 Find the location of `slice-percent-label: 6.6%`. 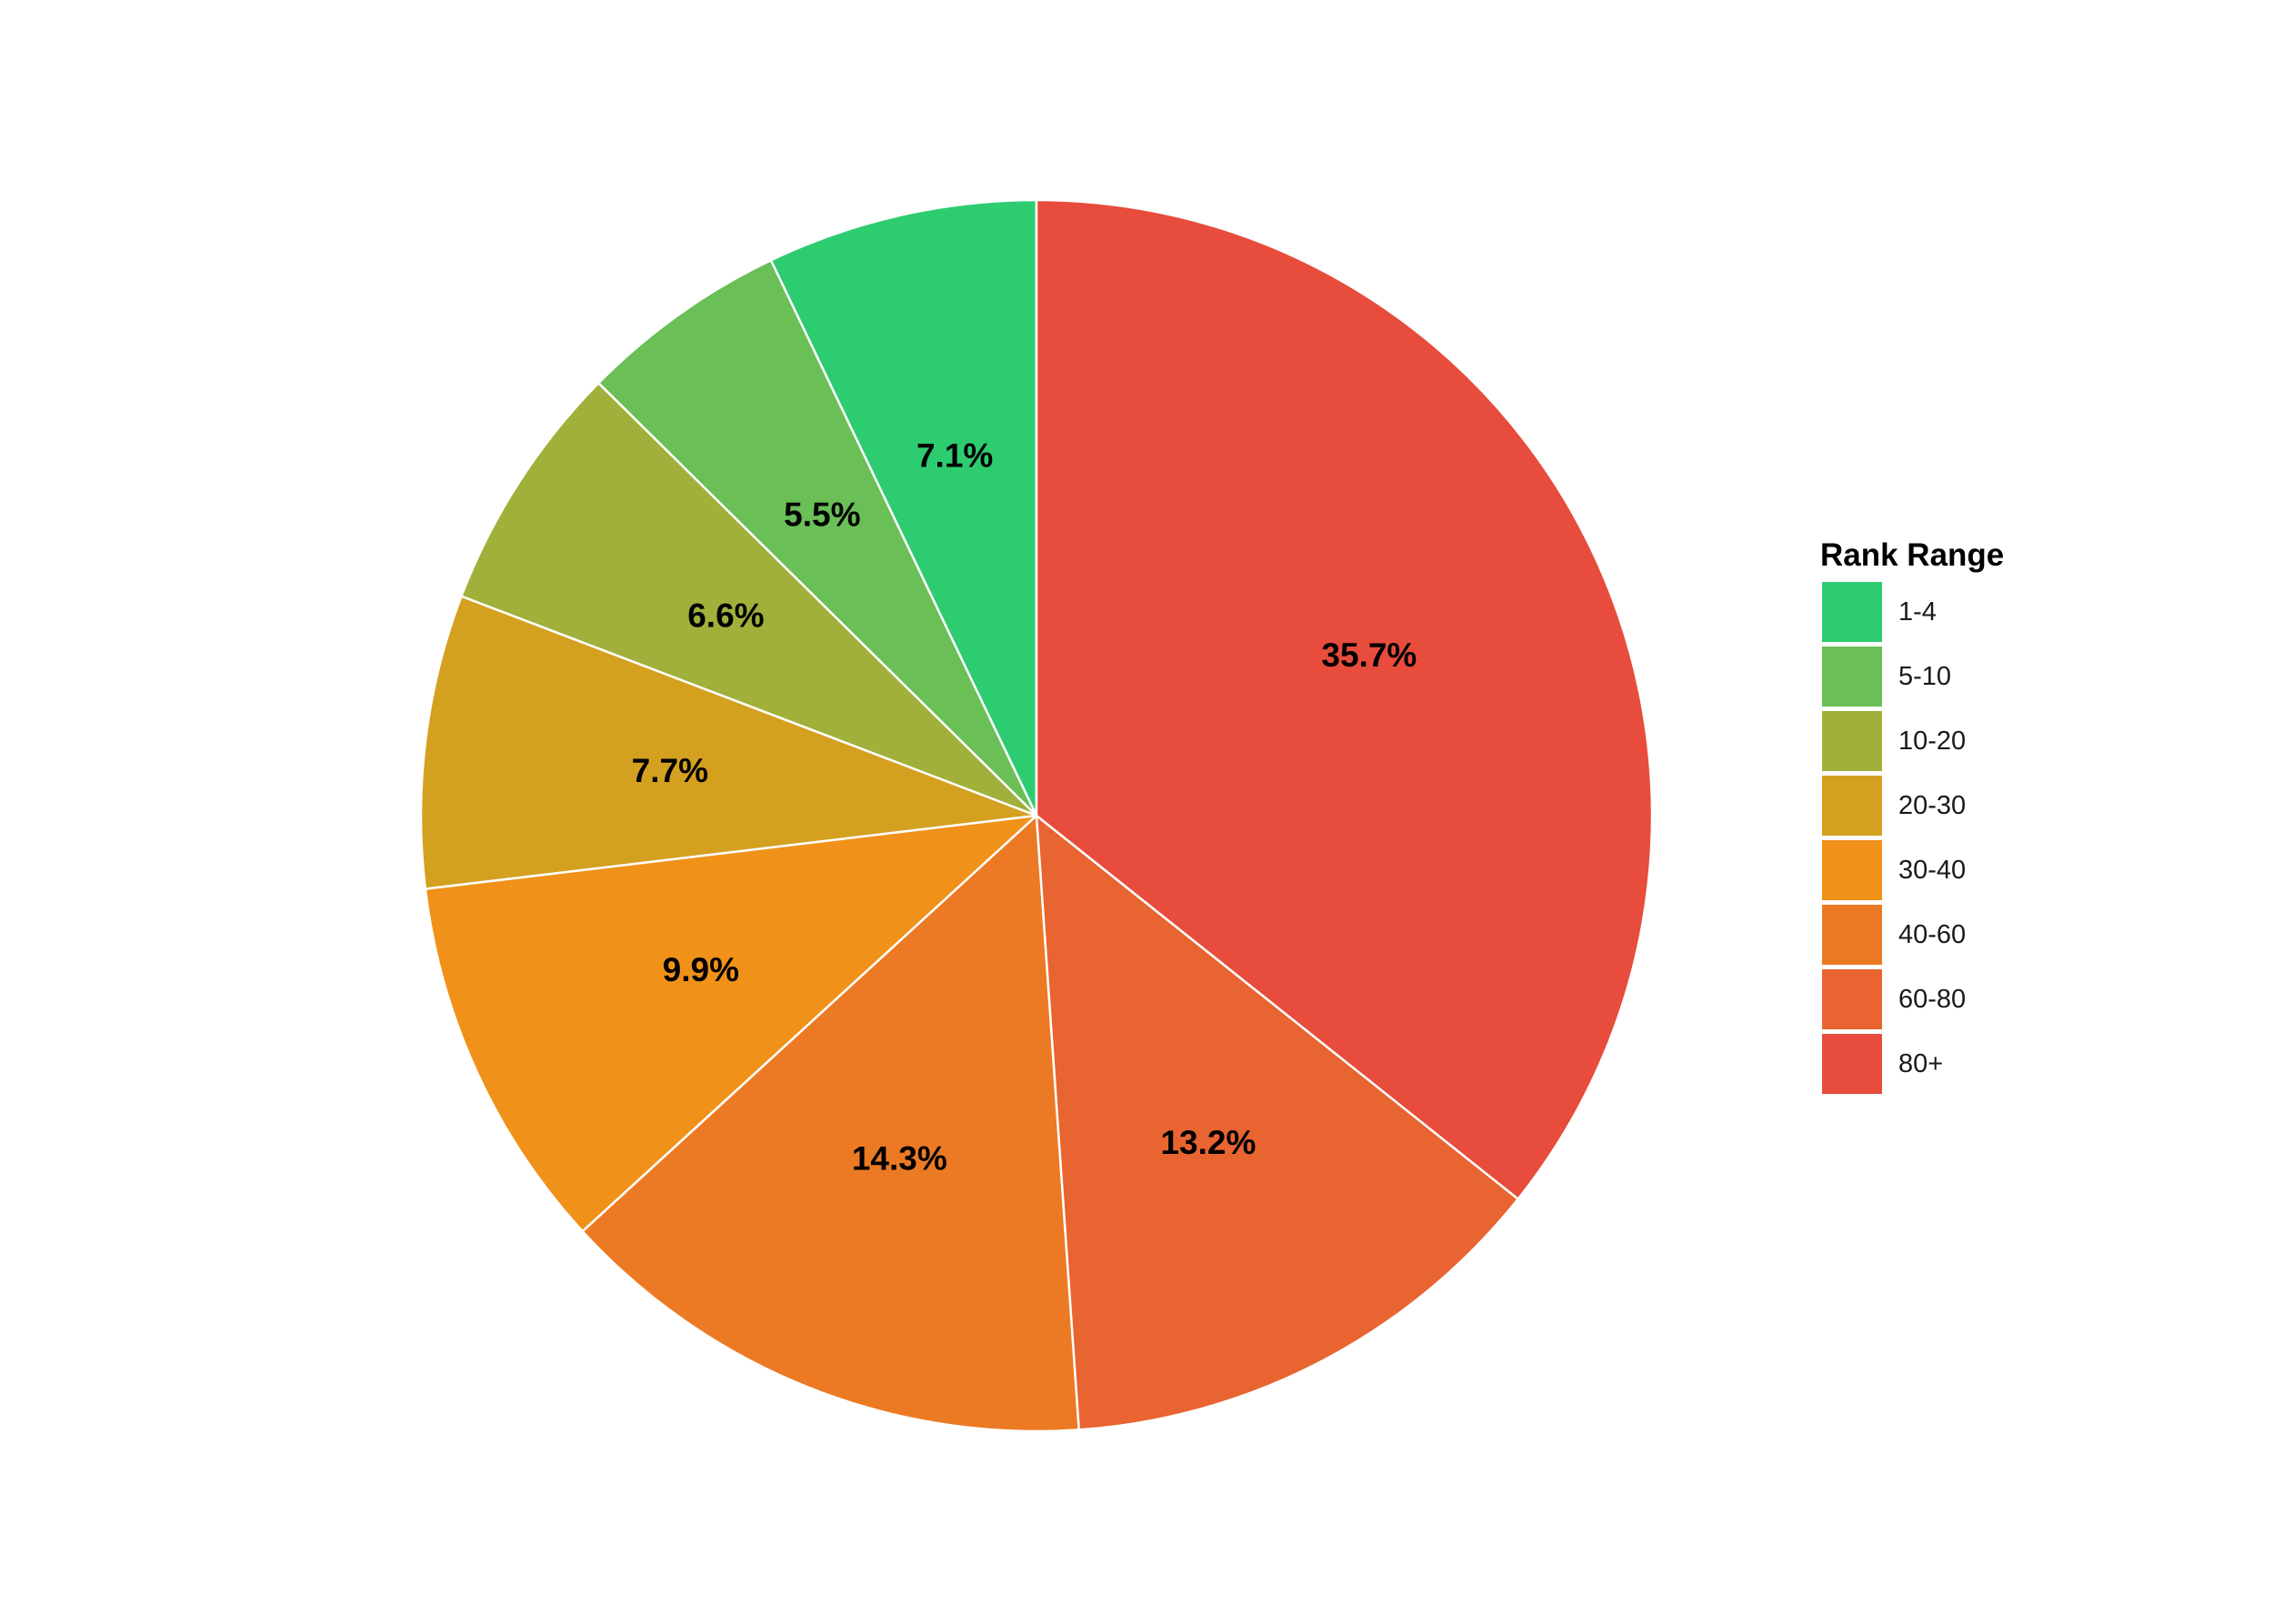

slice-percent-label: 6.6% is located at coordinates (725, 616).